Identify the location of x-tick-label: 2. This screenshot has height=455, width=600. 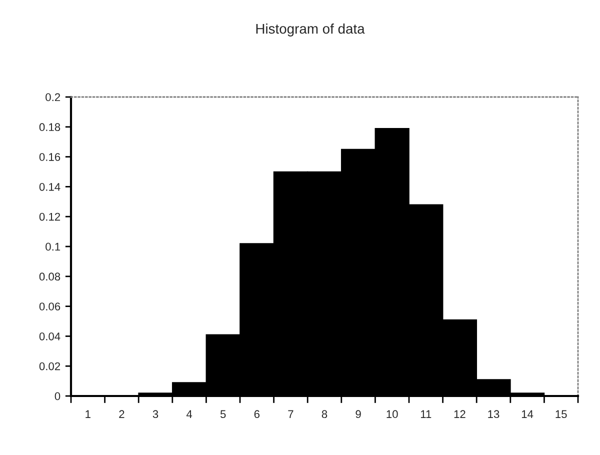
(121, 414).